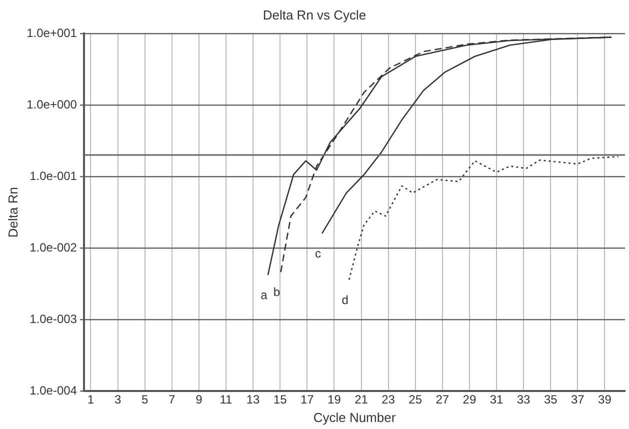 The image size is (629, 429). What do you see at coordinates (354, 417) in the screenshot?
I see `x-axis-title: Cycle Number` at bounding box center [354, 417].